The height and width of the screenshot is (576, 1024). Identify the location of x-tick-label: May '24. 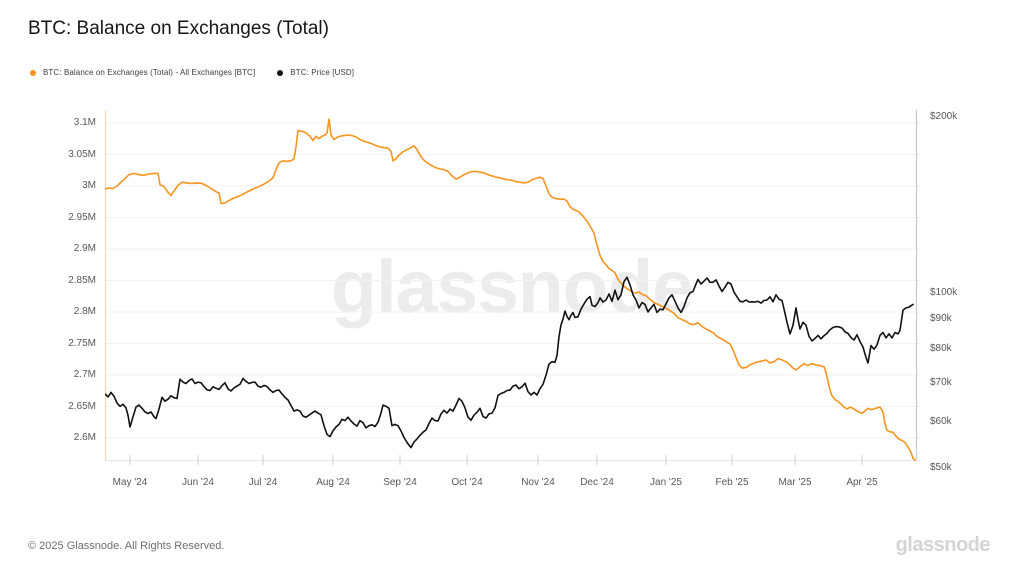
(130, 482).